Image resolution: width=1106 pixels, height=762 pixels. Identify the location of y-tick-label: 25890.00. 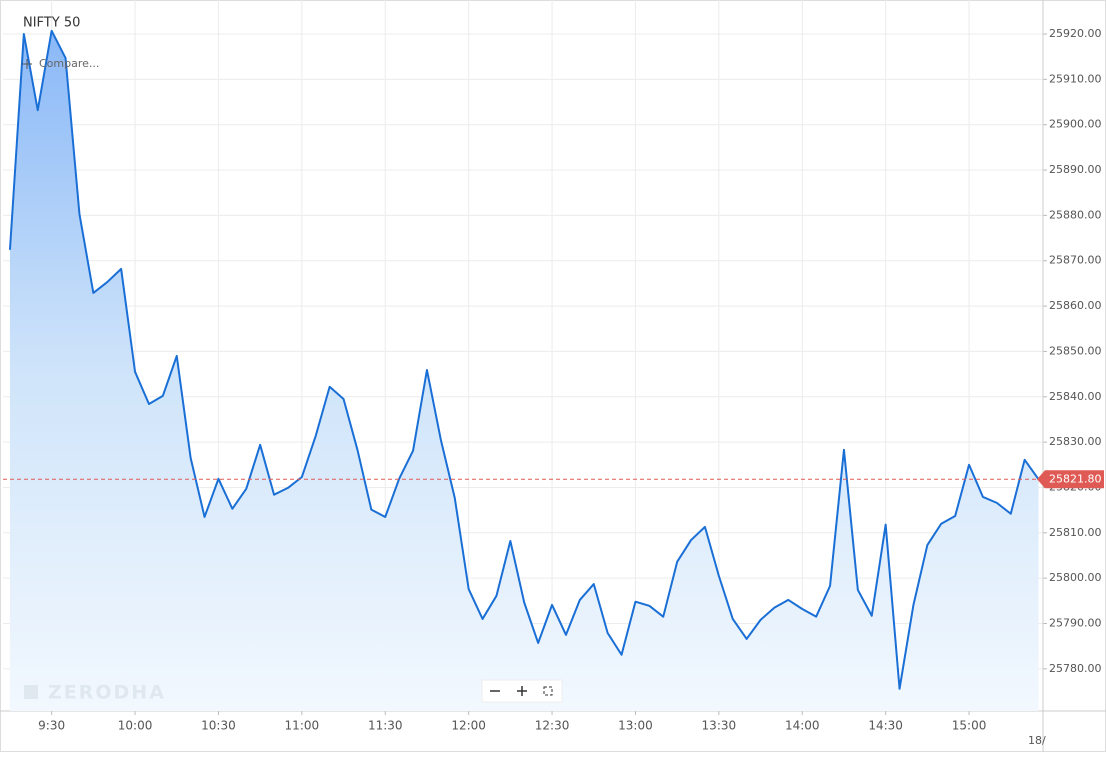
(1075, 169).